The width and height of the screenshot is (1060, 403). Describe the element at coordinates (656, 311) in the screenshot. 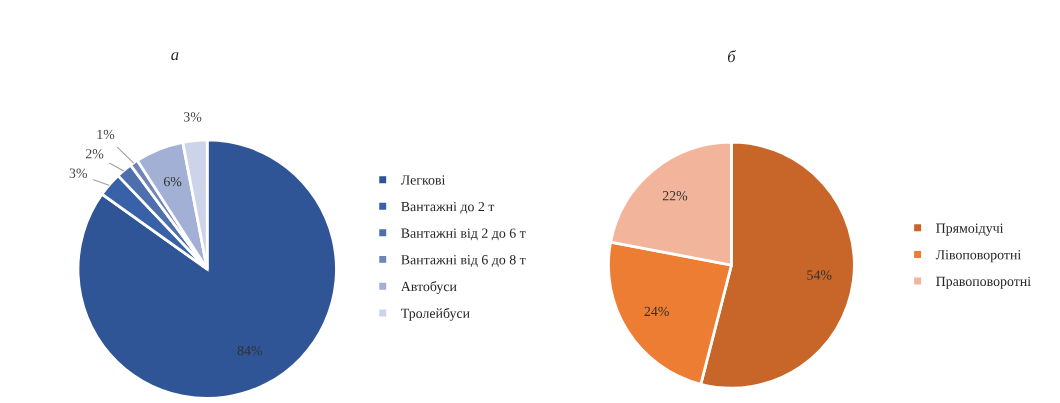

I see `data-label: 24%` at that location.